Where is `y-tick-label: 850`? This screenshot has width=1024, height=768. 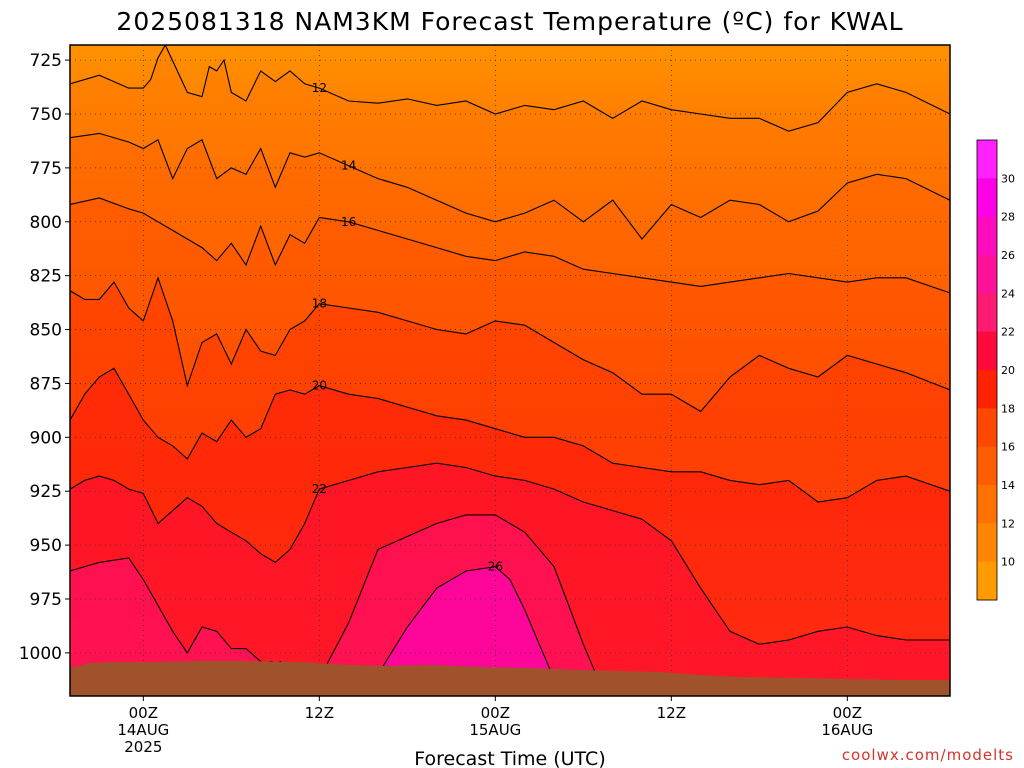
y-tick-label: 850 is located at coordinates (46, 331).